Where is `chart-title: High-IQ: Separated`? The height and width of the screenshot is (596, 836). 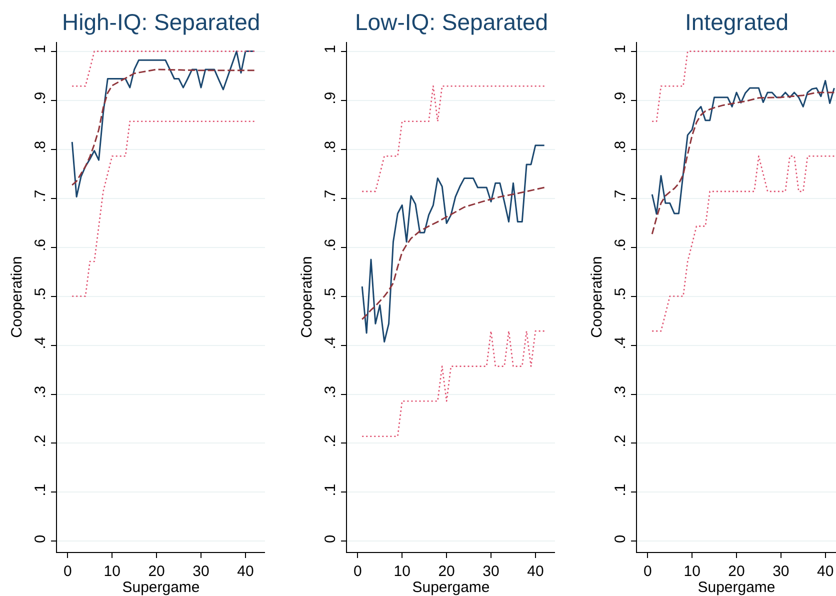
chart-title: High-IQ: Separated is located at coordinates (161, 22).